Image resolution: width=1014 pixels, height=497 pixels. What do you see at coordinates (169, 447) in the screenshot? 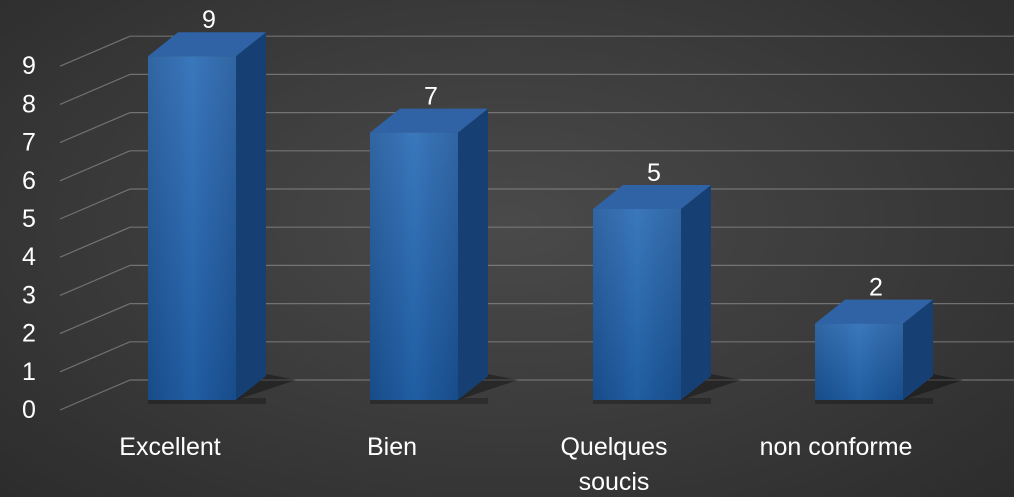
I see `category-label: Excellent` at bounding box center [169, 447].